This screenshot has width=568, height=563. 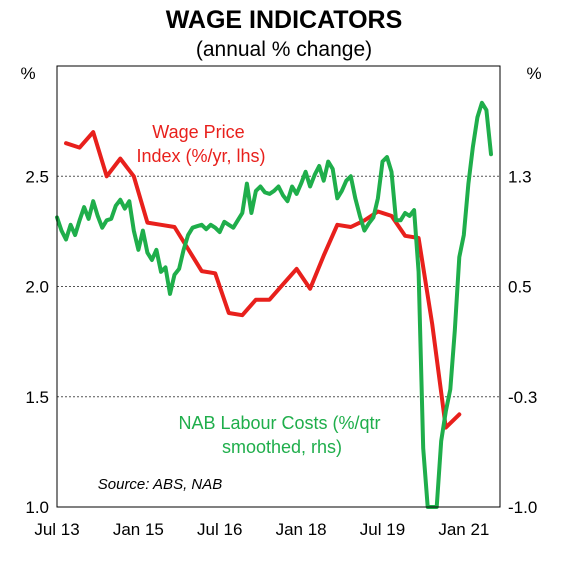 What do you see at coordinates (37, 287) in the screenshot?
I see `left-tick-label: 2.0` at bounding box center [37, 287].